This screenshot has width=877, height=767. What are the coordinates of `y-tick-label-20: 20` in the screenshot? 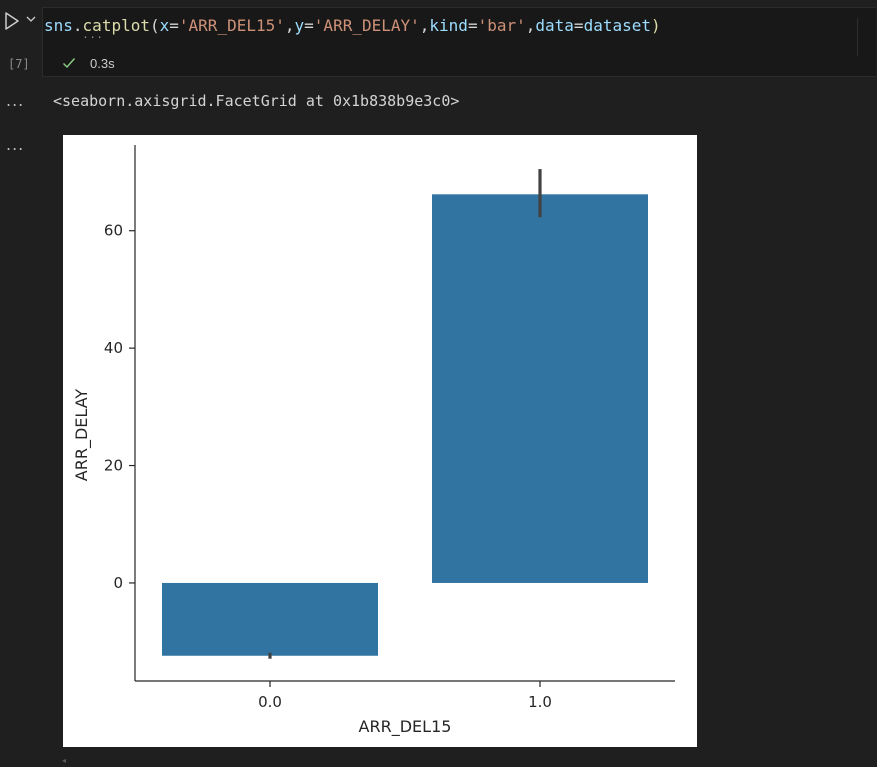 It's located at (113, 466).